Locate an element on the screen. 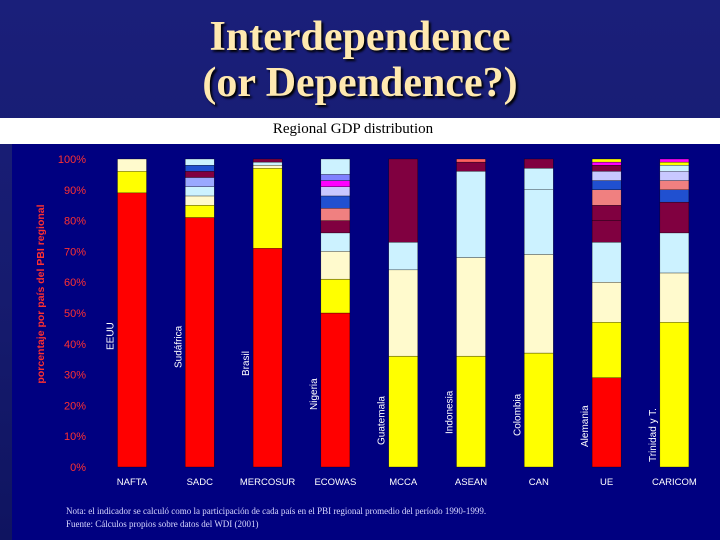  y-axis-ticks: 0% 10% 20% 30% 40% 50% 60% 70% 80% 90% 100% is located at coordinates (72, 314).